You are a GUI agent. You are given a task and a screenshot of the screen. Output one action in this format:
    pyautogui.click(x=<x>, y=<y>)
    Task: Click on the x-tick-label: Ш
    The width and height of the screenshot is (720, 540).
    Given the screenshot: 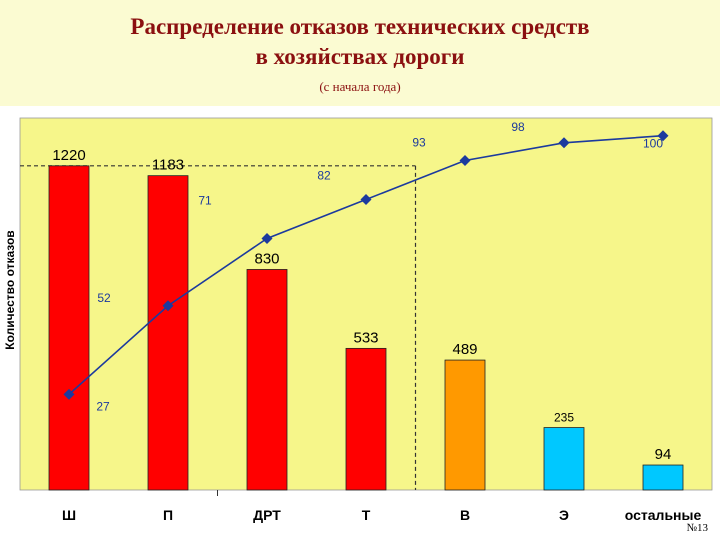 What is the action you would take?
    pyautogui.click(x=69, y=515)
    